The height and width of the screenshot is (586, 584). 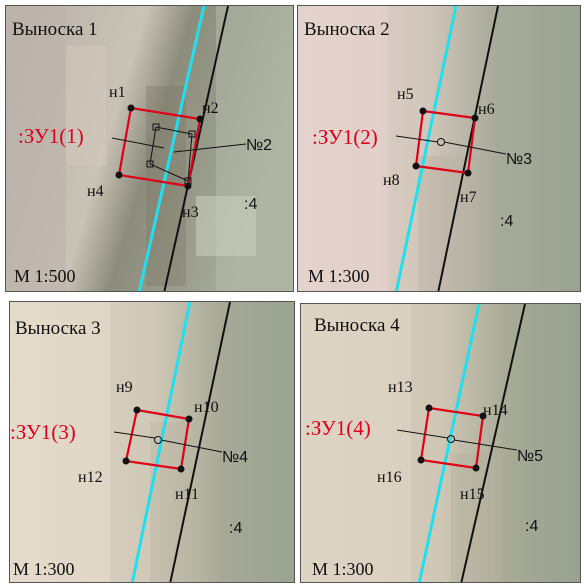 What do you see at coordinates (345, 137) in the screenshot?
I see `parcel-label: :ЗУ1(2)` at bounding box center [345, 137].